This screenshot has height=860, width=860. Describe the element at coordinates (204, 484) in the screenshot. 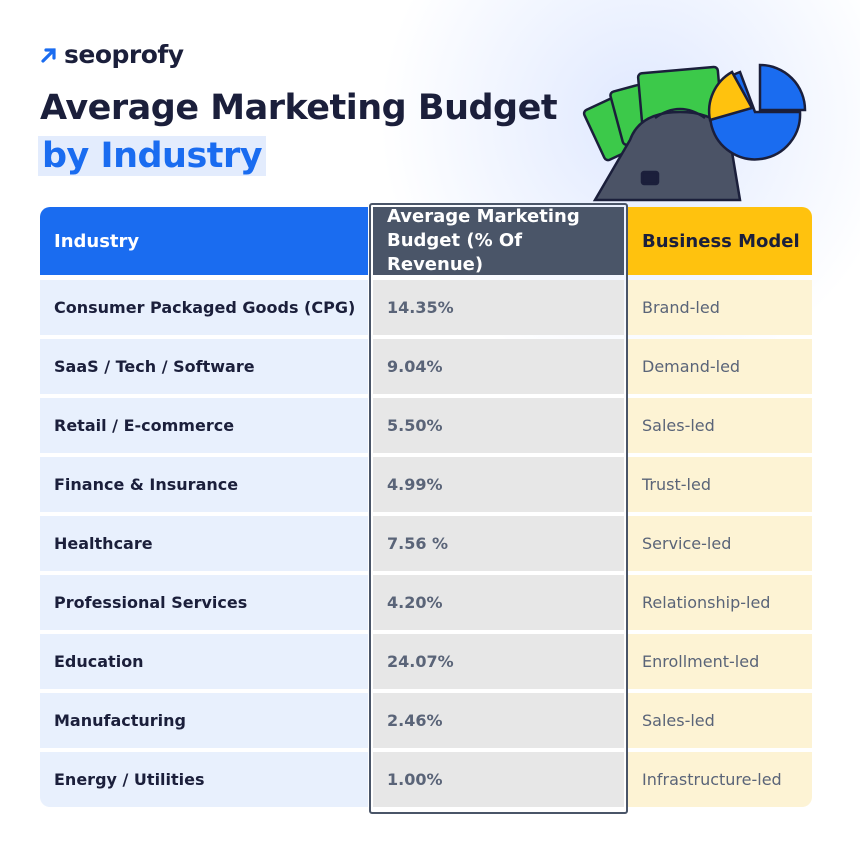

I see `industry-cell: Finance & Insurance` at that location.